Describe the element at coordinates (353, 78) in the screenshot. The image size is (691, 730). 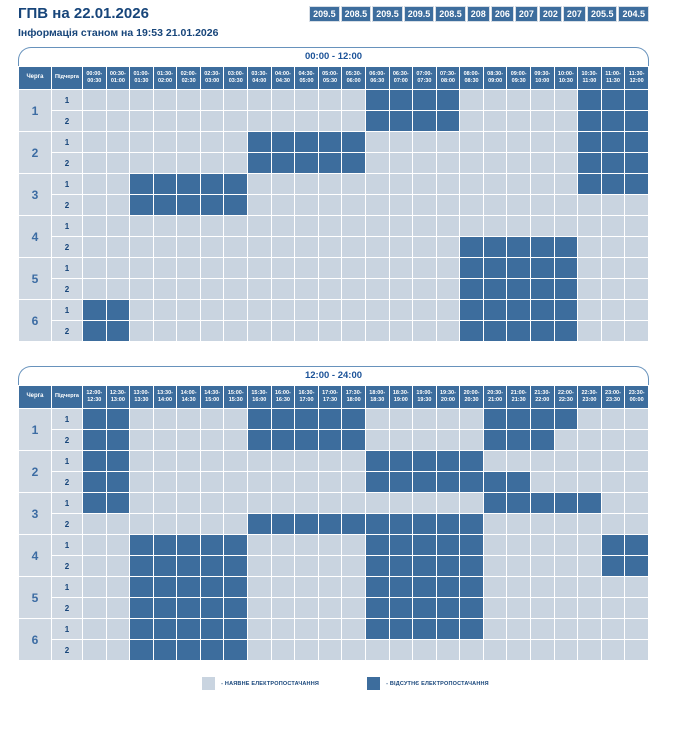
I see `time-slot-header: 05:30- 06:00` at that location.